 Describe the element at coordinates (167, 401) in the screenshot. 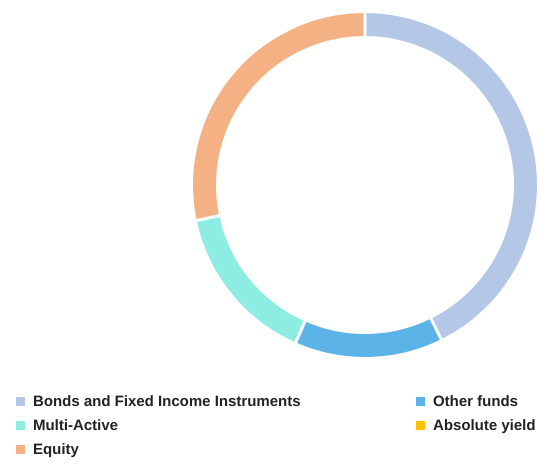

I see `legend-label: Bonds and Fixed Income Instruments` at that location.